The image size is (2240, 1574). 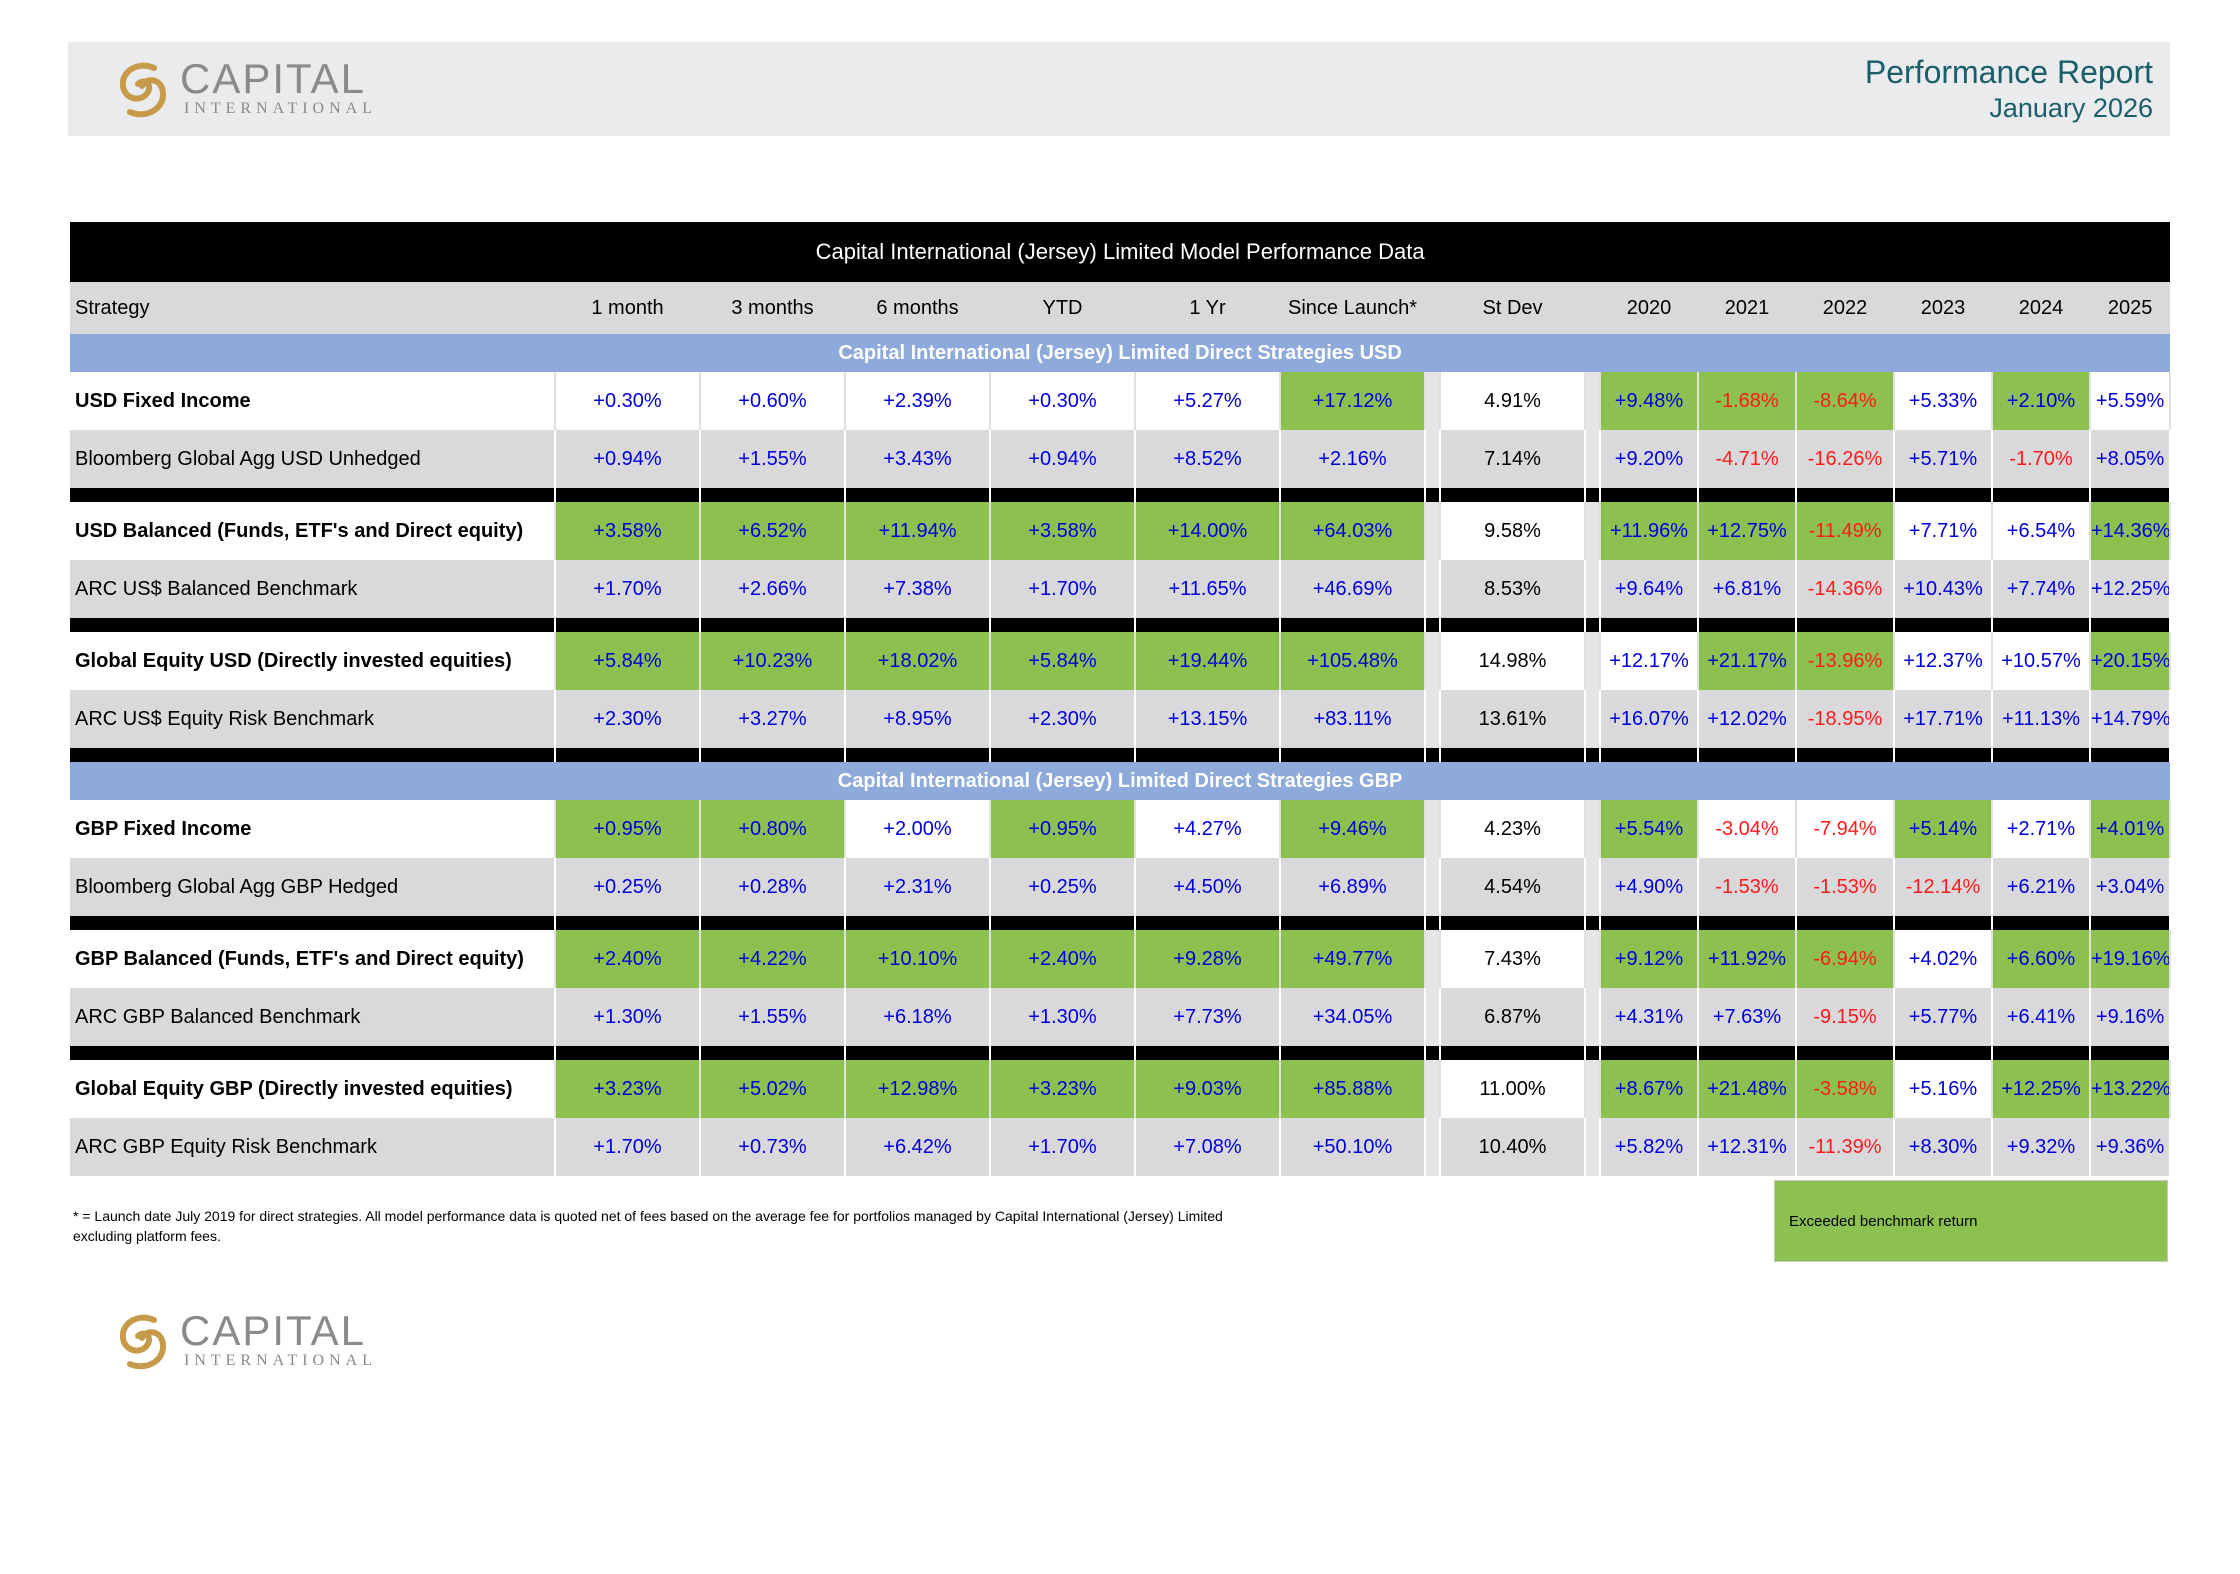 I want to click on period-return-cell: +0.30%, so click(x=1063, y=401).